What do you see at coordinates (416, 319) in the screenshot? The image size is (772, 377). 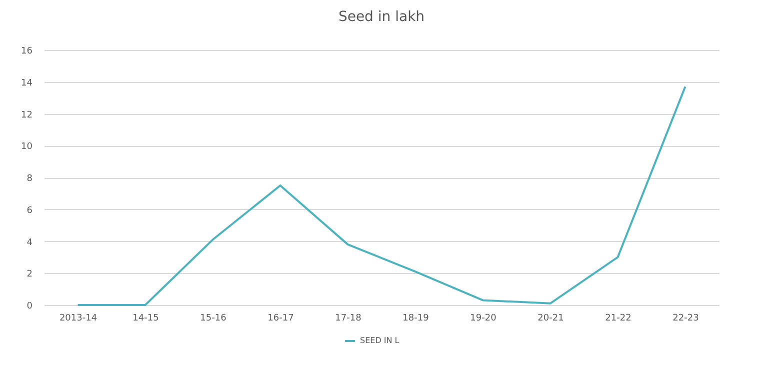 I see `x-tick-label: 18-19` at bounding box center [416, 319].